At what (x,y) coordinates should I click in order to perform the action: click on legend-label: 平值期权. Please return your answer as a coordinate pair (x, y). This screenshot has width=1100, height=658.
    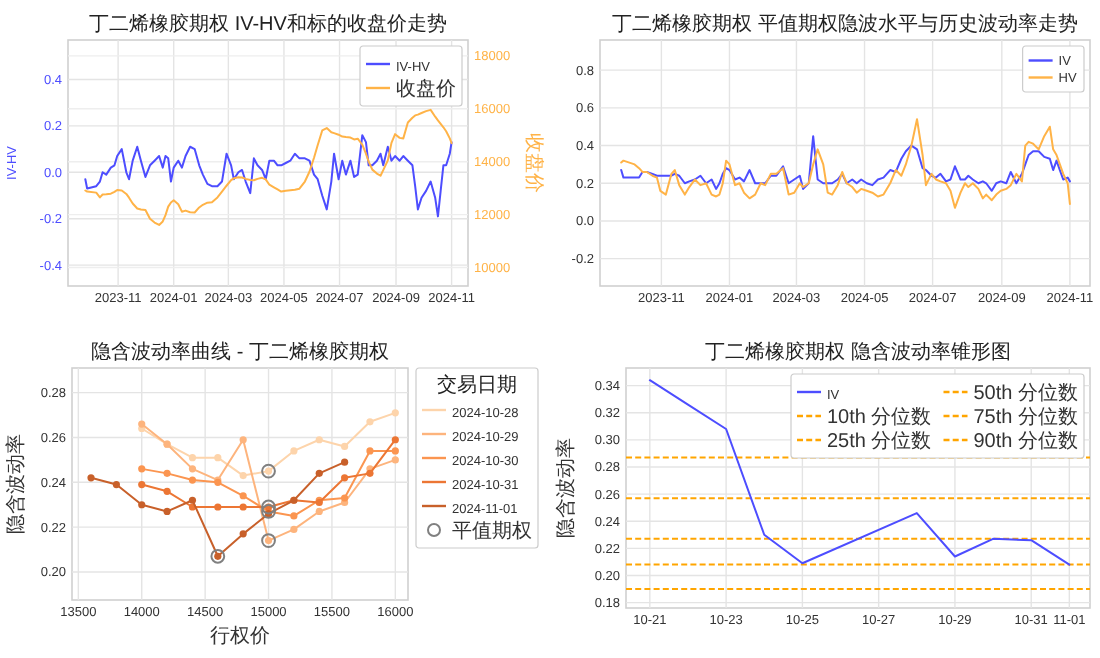
    Looking at the image, I should click on (492, 530).